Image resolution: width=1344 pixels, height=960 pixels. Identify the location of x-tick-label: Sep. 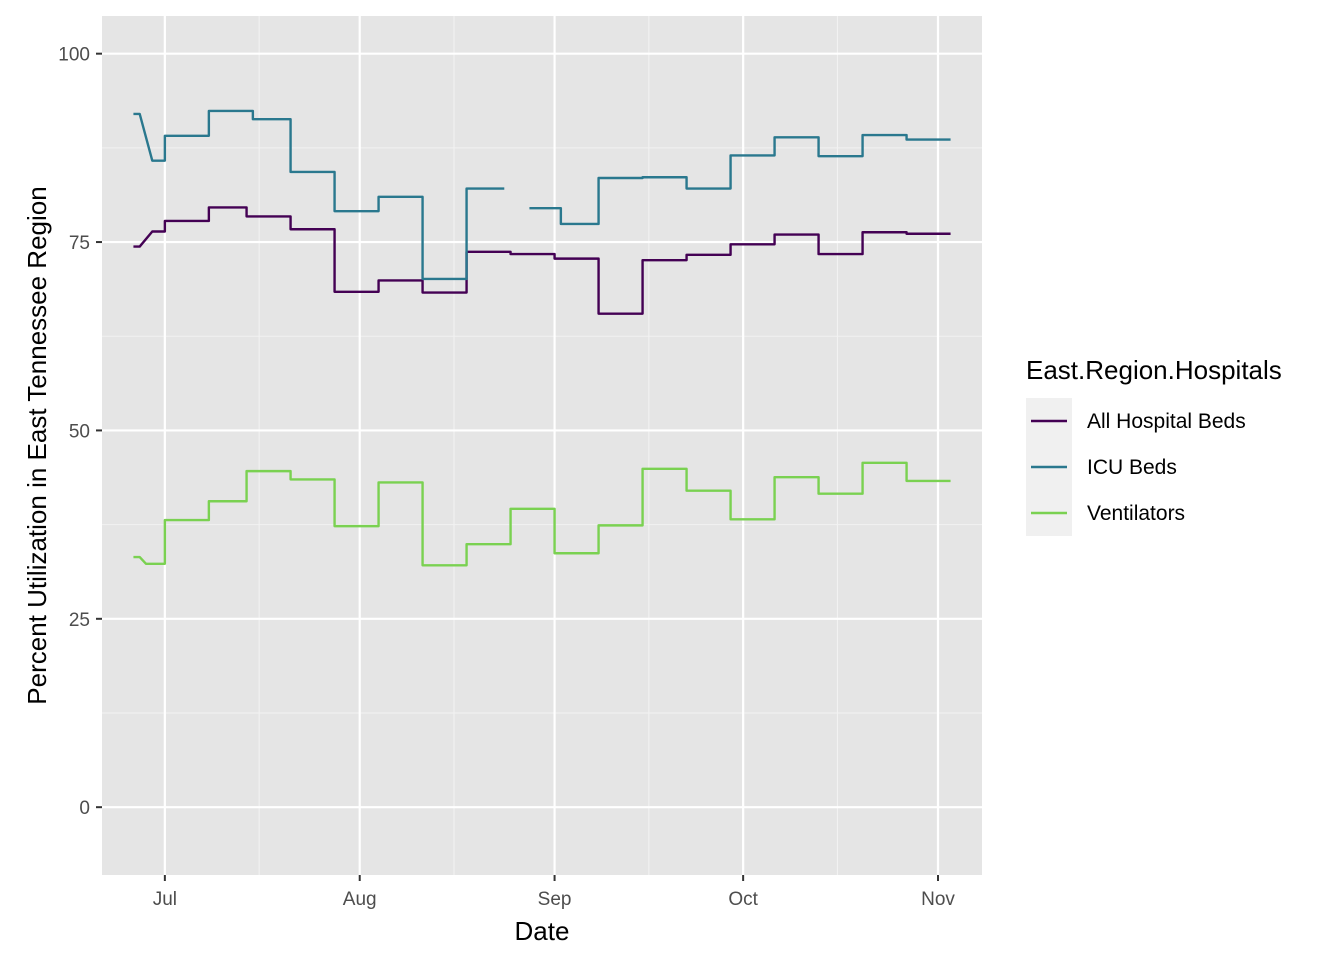
(555, 899).